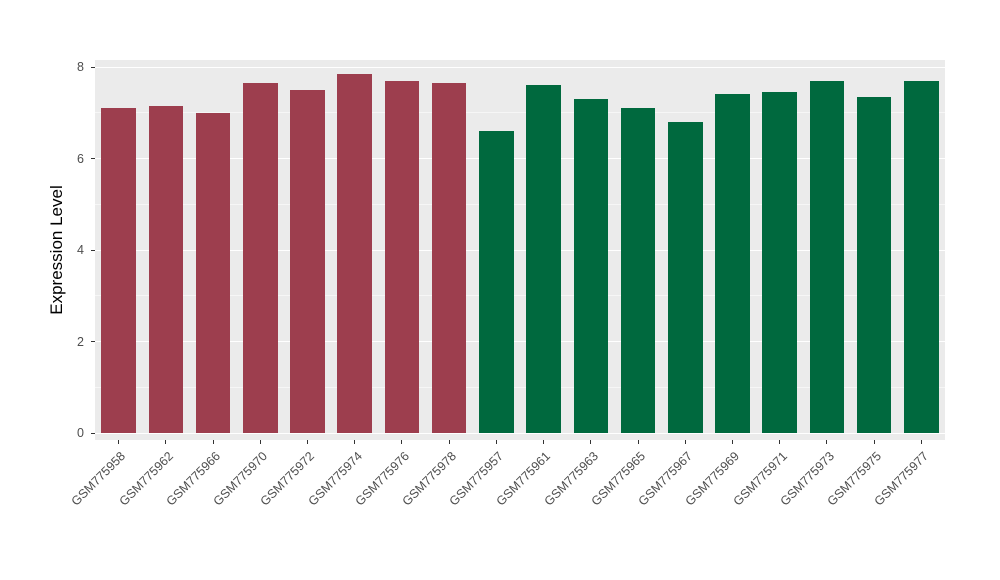 The height and width of the screenshot is (580, 1000). Describe the element at coordinates (779, 262) in the screenshot. I see `bar-GSM775971` at that location.